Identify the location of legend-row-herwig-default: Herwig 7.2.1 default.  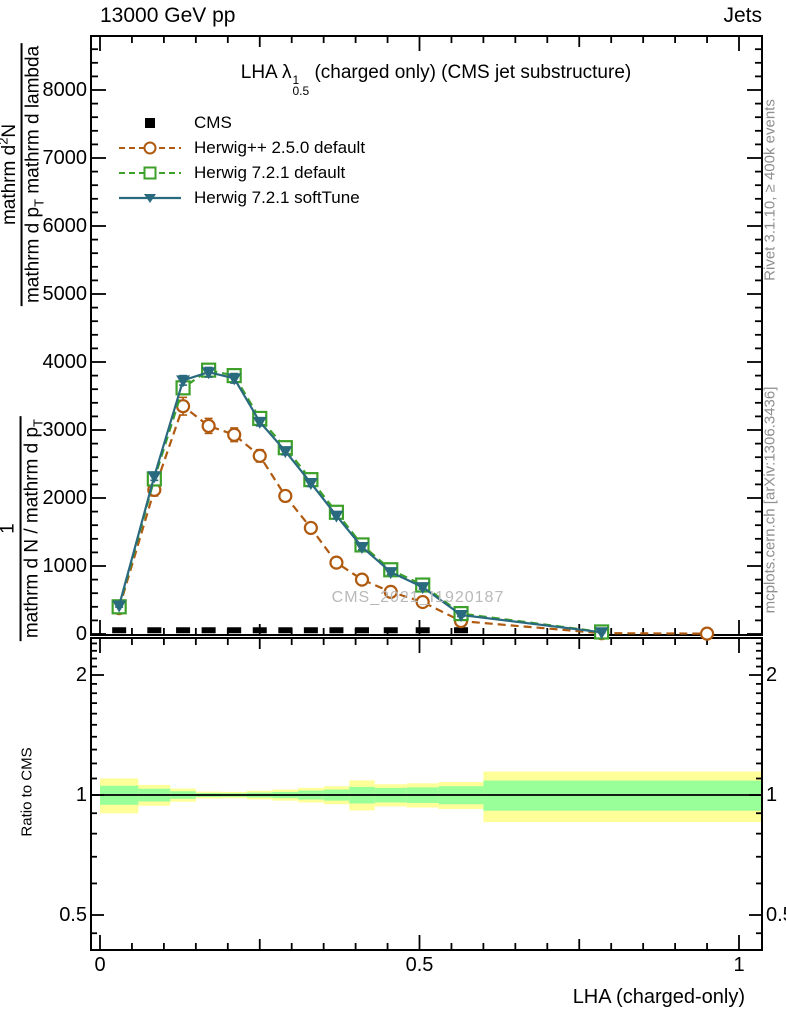
(241, 172).